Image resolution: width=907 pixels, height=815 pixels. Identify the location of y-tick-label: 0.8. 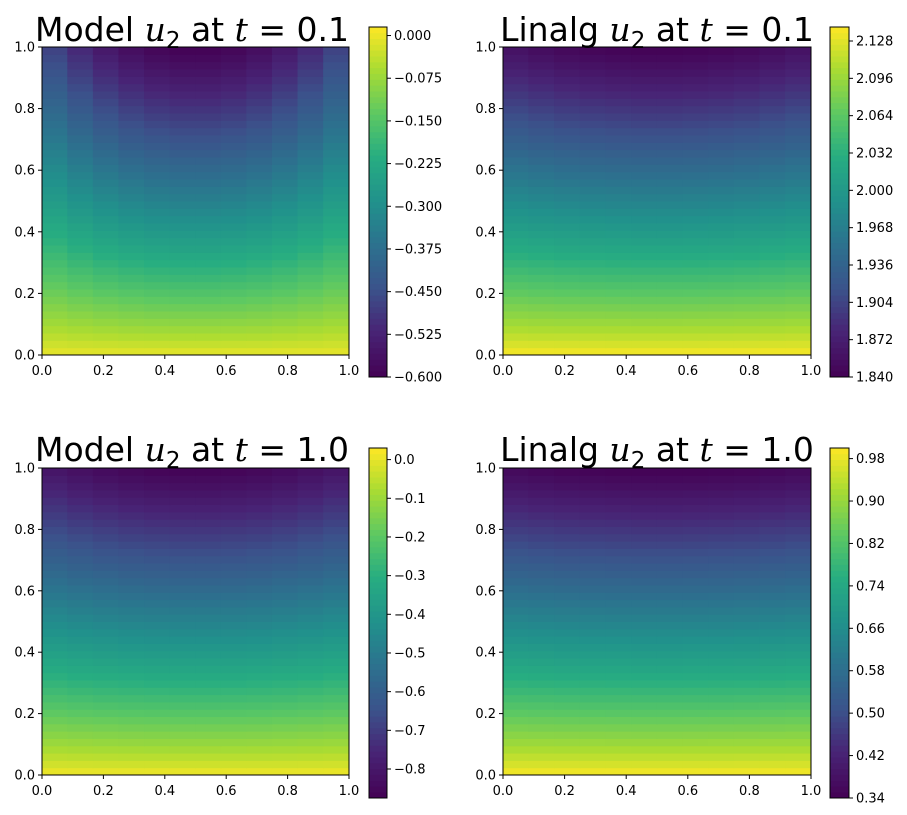
(485, 530).